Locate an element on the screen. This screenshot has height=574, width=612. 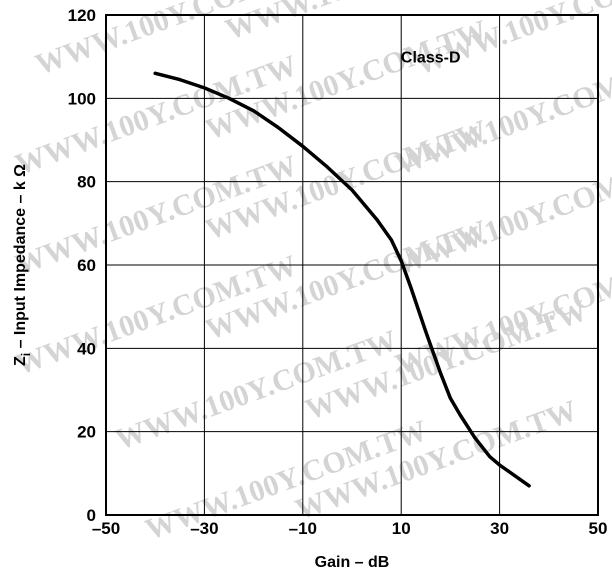
y-axis-ticks: 0 20 40 60 80 100 120 is located at coordinates (82, 265).